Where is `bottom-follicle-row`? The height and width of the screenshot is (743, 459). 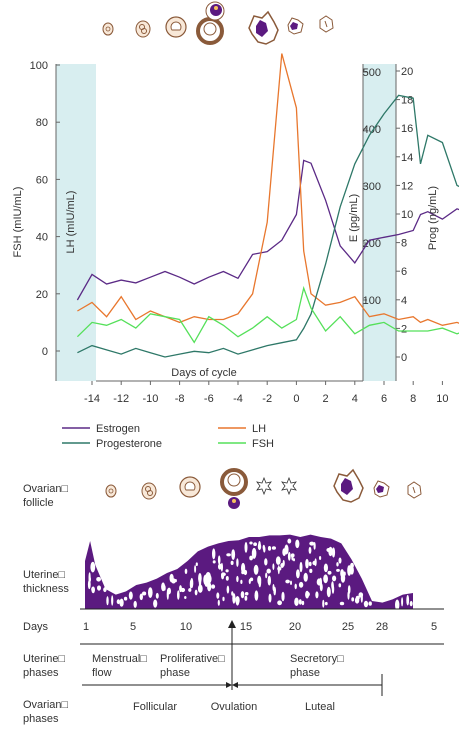
bottom-follicle-row is located at coordinates (263, 488).